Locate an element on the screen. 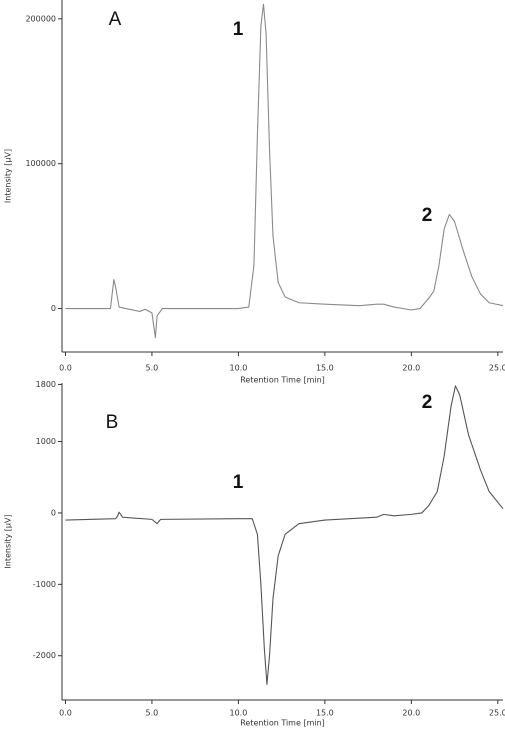 Image resolution: width=505 pixels, height=729 pixels. panel-label: B is located at coordinates (112, 422).